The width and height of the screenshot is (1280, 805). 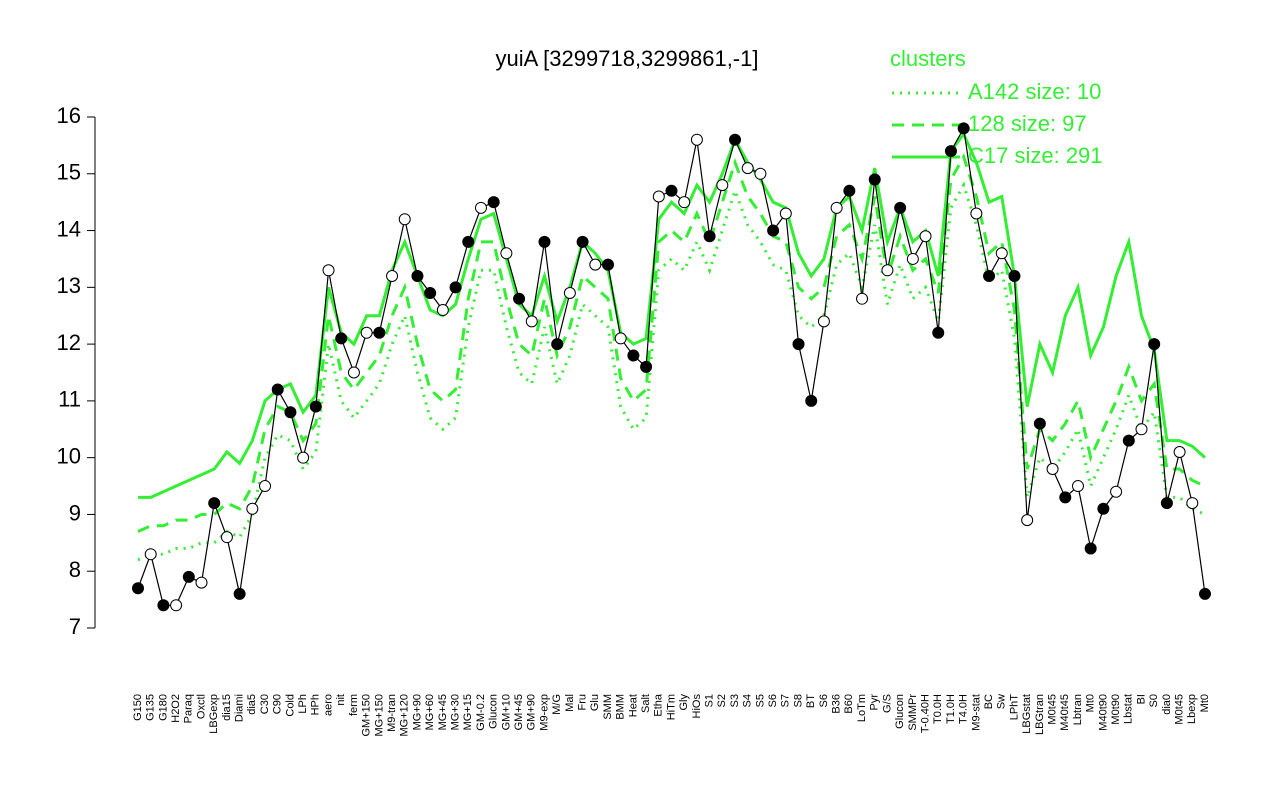 I want to click on chart-title: yuiA [3299718,3299861,-1], so click(x=626, y=58).